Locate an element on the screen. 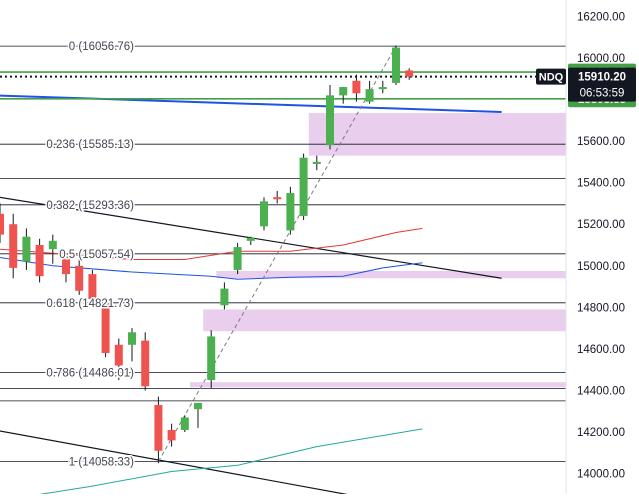 The width and height of the screenshot is (639, 499). countdown-timer: 06:53:59 is located at coordinates (602, 94).